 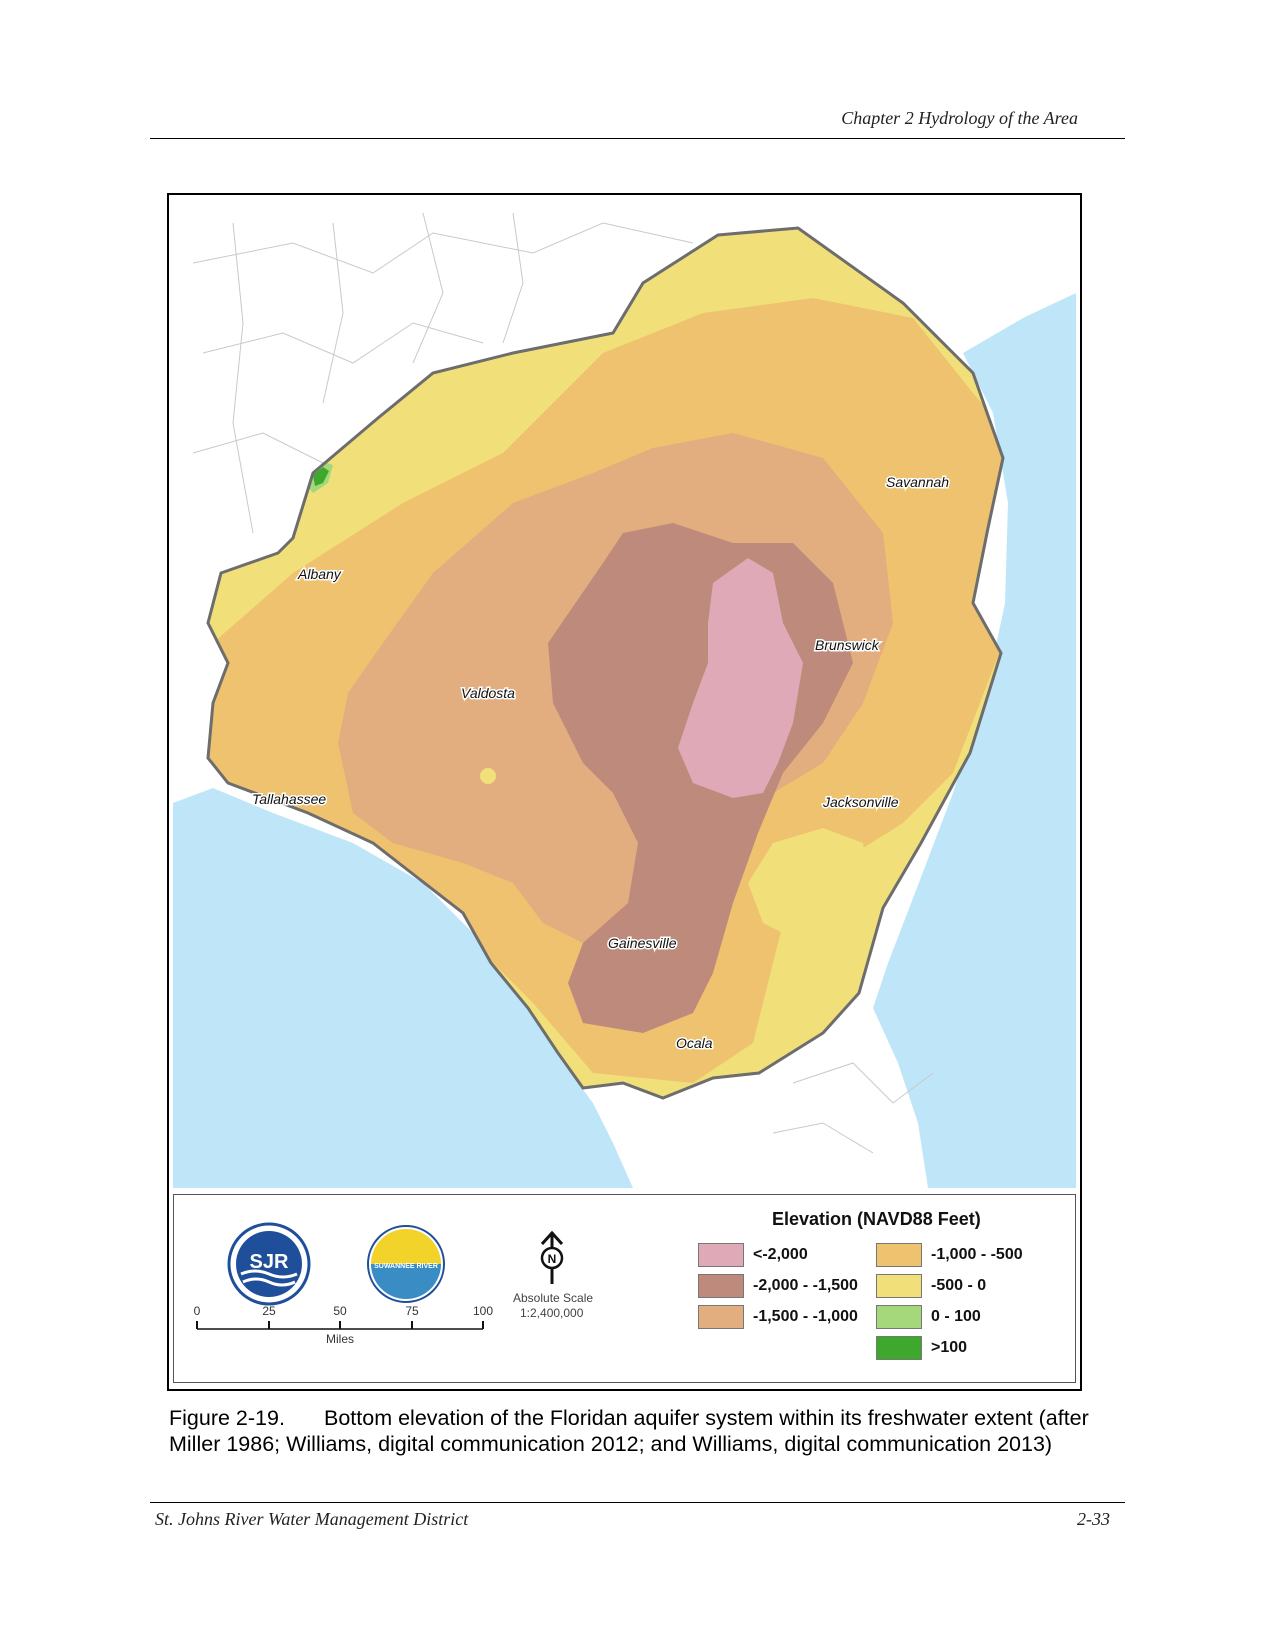 What do you see at coordinates (899, 1348) in the screenshot?
I see `legend-swatch-gt100` at bounding box center [899, 1348].